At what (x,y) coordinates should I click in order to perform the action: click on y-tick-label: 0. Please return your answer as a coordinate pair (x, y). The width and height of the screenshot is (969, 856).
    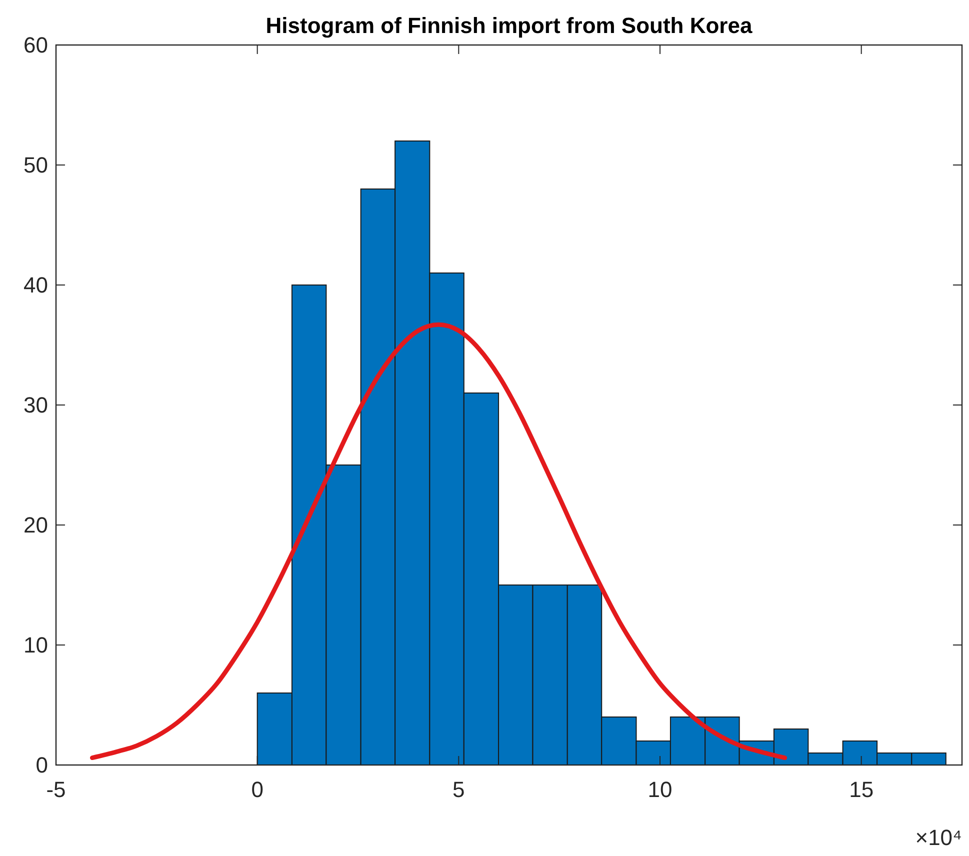
    Looking at the image, I should click on (42, 765).